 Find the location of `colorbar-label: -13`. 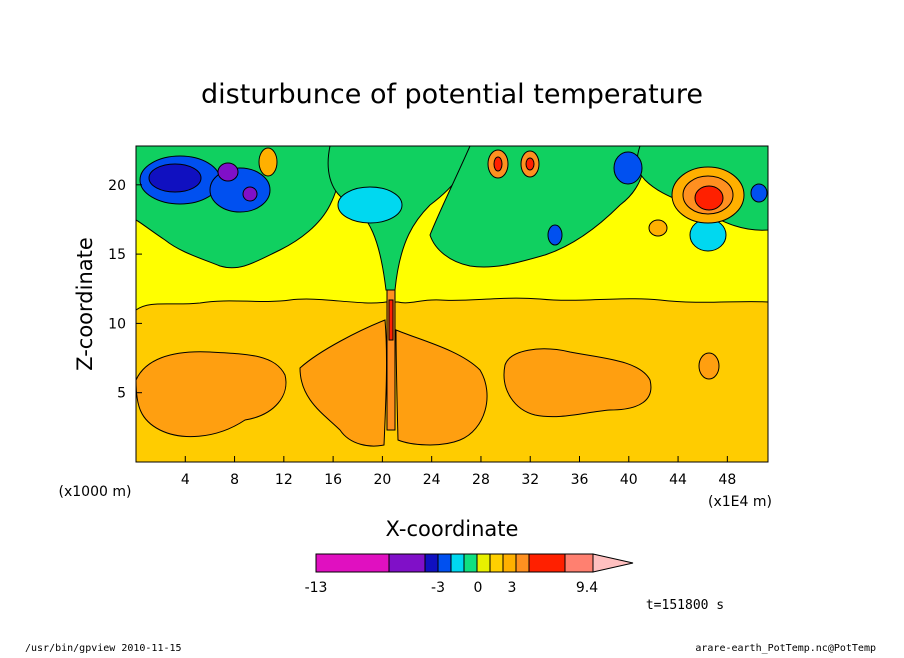

colorbar-label: -13 is located at coordinates (316, 588).